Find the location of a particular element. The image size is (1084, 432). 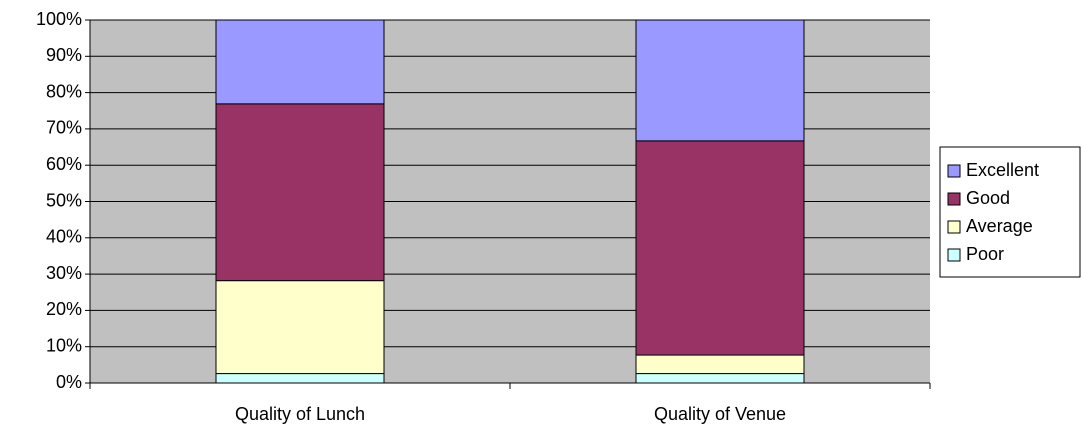

legend-box is located at coordinates (1010, 212).